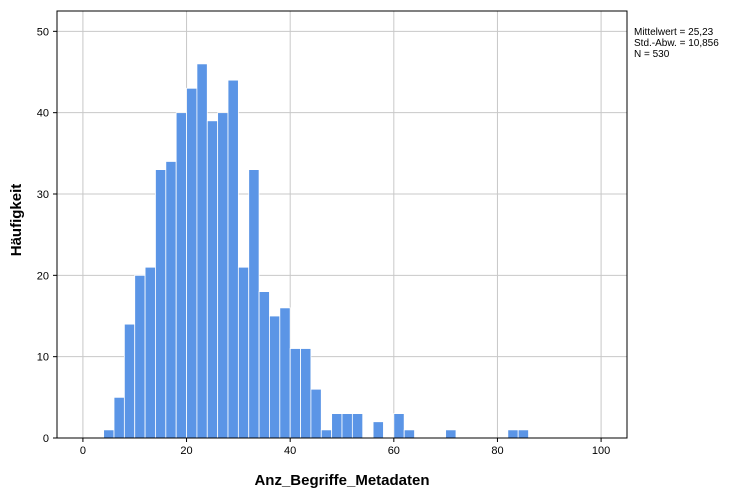  What do you see at coordinates (46, 439) in the screenshot?
I see `y-tick-label: 0` at bounding box center [46, 439].